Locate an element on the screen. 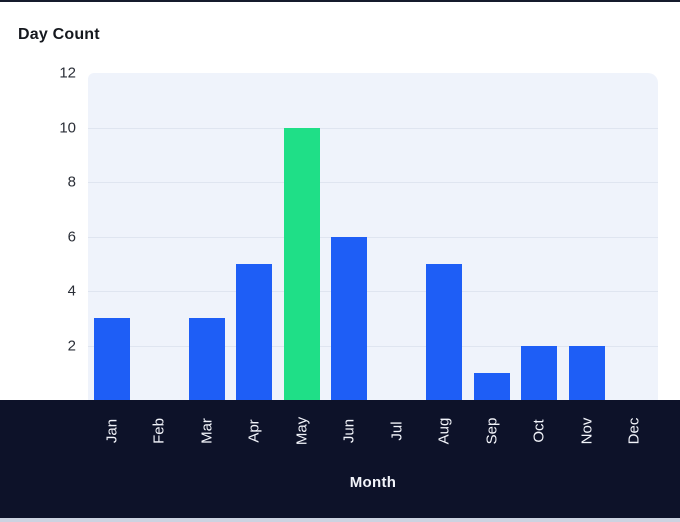  bar-mar is located at coordinates (206, 359).